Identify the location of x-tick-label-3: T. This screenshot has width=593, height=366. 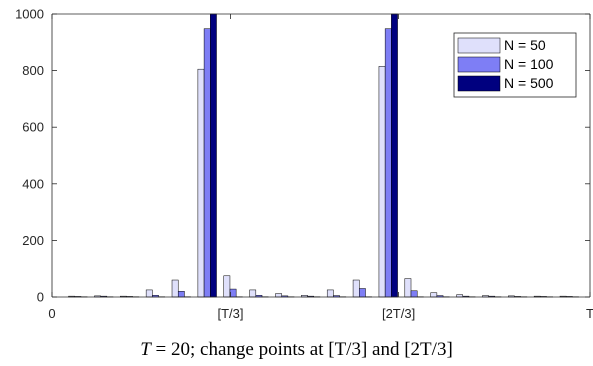
(589, 313).